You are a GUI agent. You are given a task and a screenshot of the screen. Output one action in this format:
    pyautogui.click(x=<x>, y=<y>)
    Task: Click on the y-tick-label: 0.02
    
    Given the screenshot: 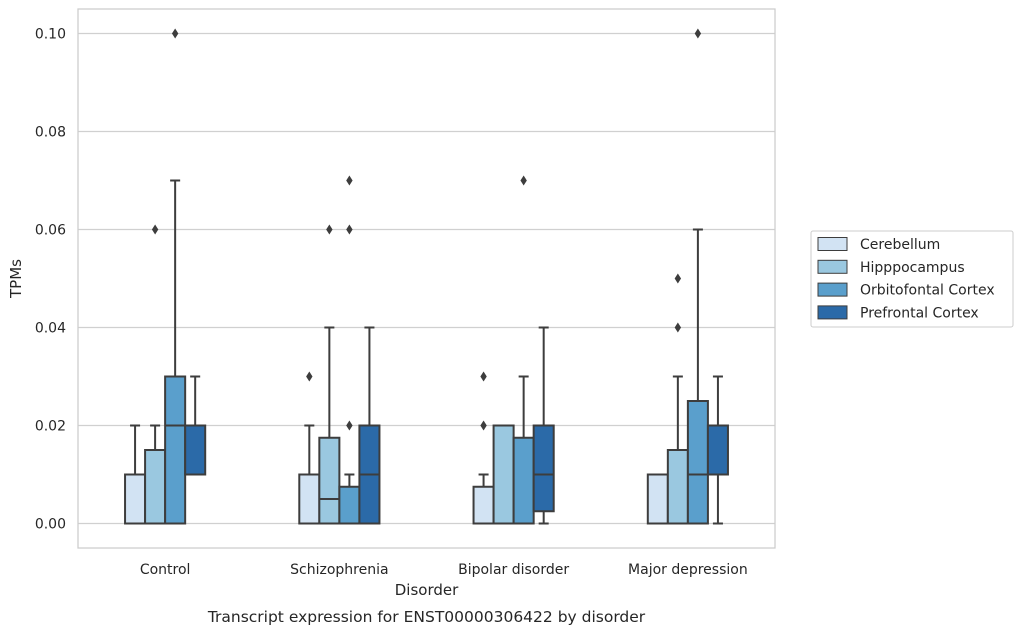 What is the action you would take?
    pyautogui.click(x=50, y=427)
    